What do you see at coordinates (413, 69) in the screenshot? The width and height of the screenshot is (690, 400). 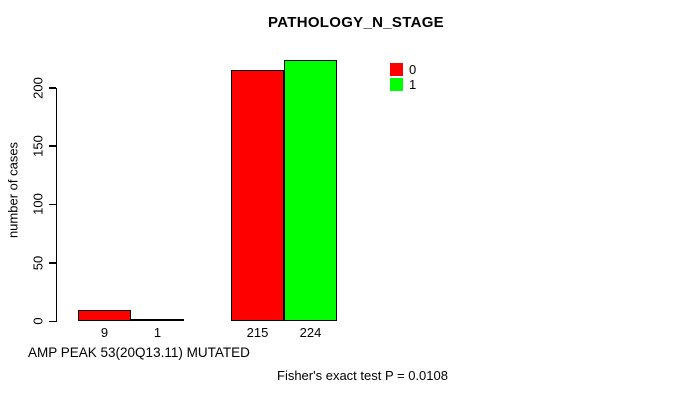 I see `legend-label: 0` at bounding box center [413, 69].